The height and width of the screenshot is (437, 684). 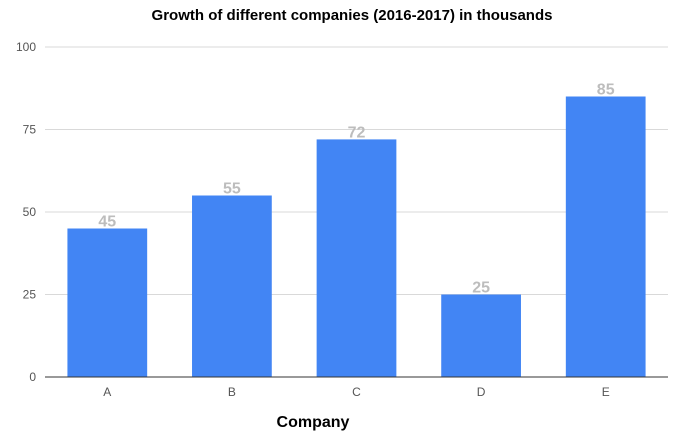 What do you see at coordinates (32, 377) in the screenshot?
I see `y-tick-label: 0` at bounding box center [32, 377].